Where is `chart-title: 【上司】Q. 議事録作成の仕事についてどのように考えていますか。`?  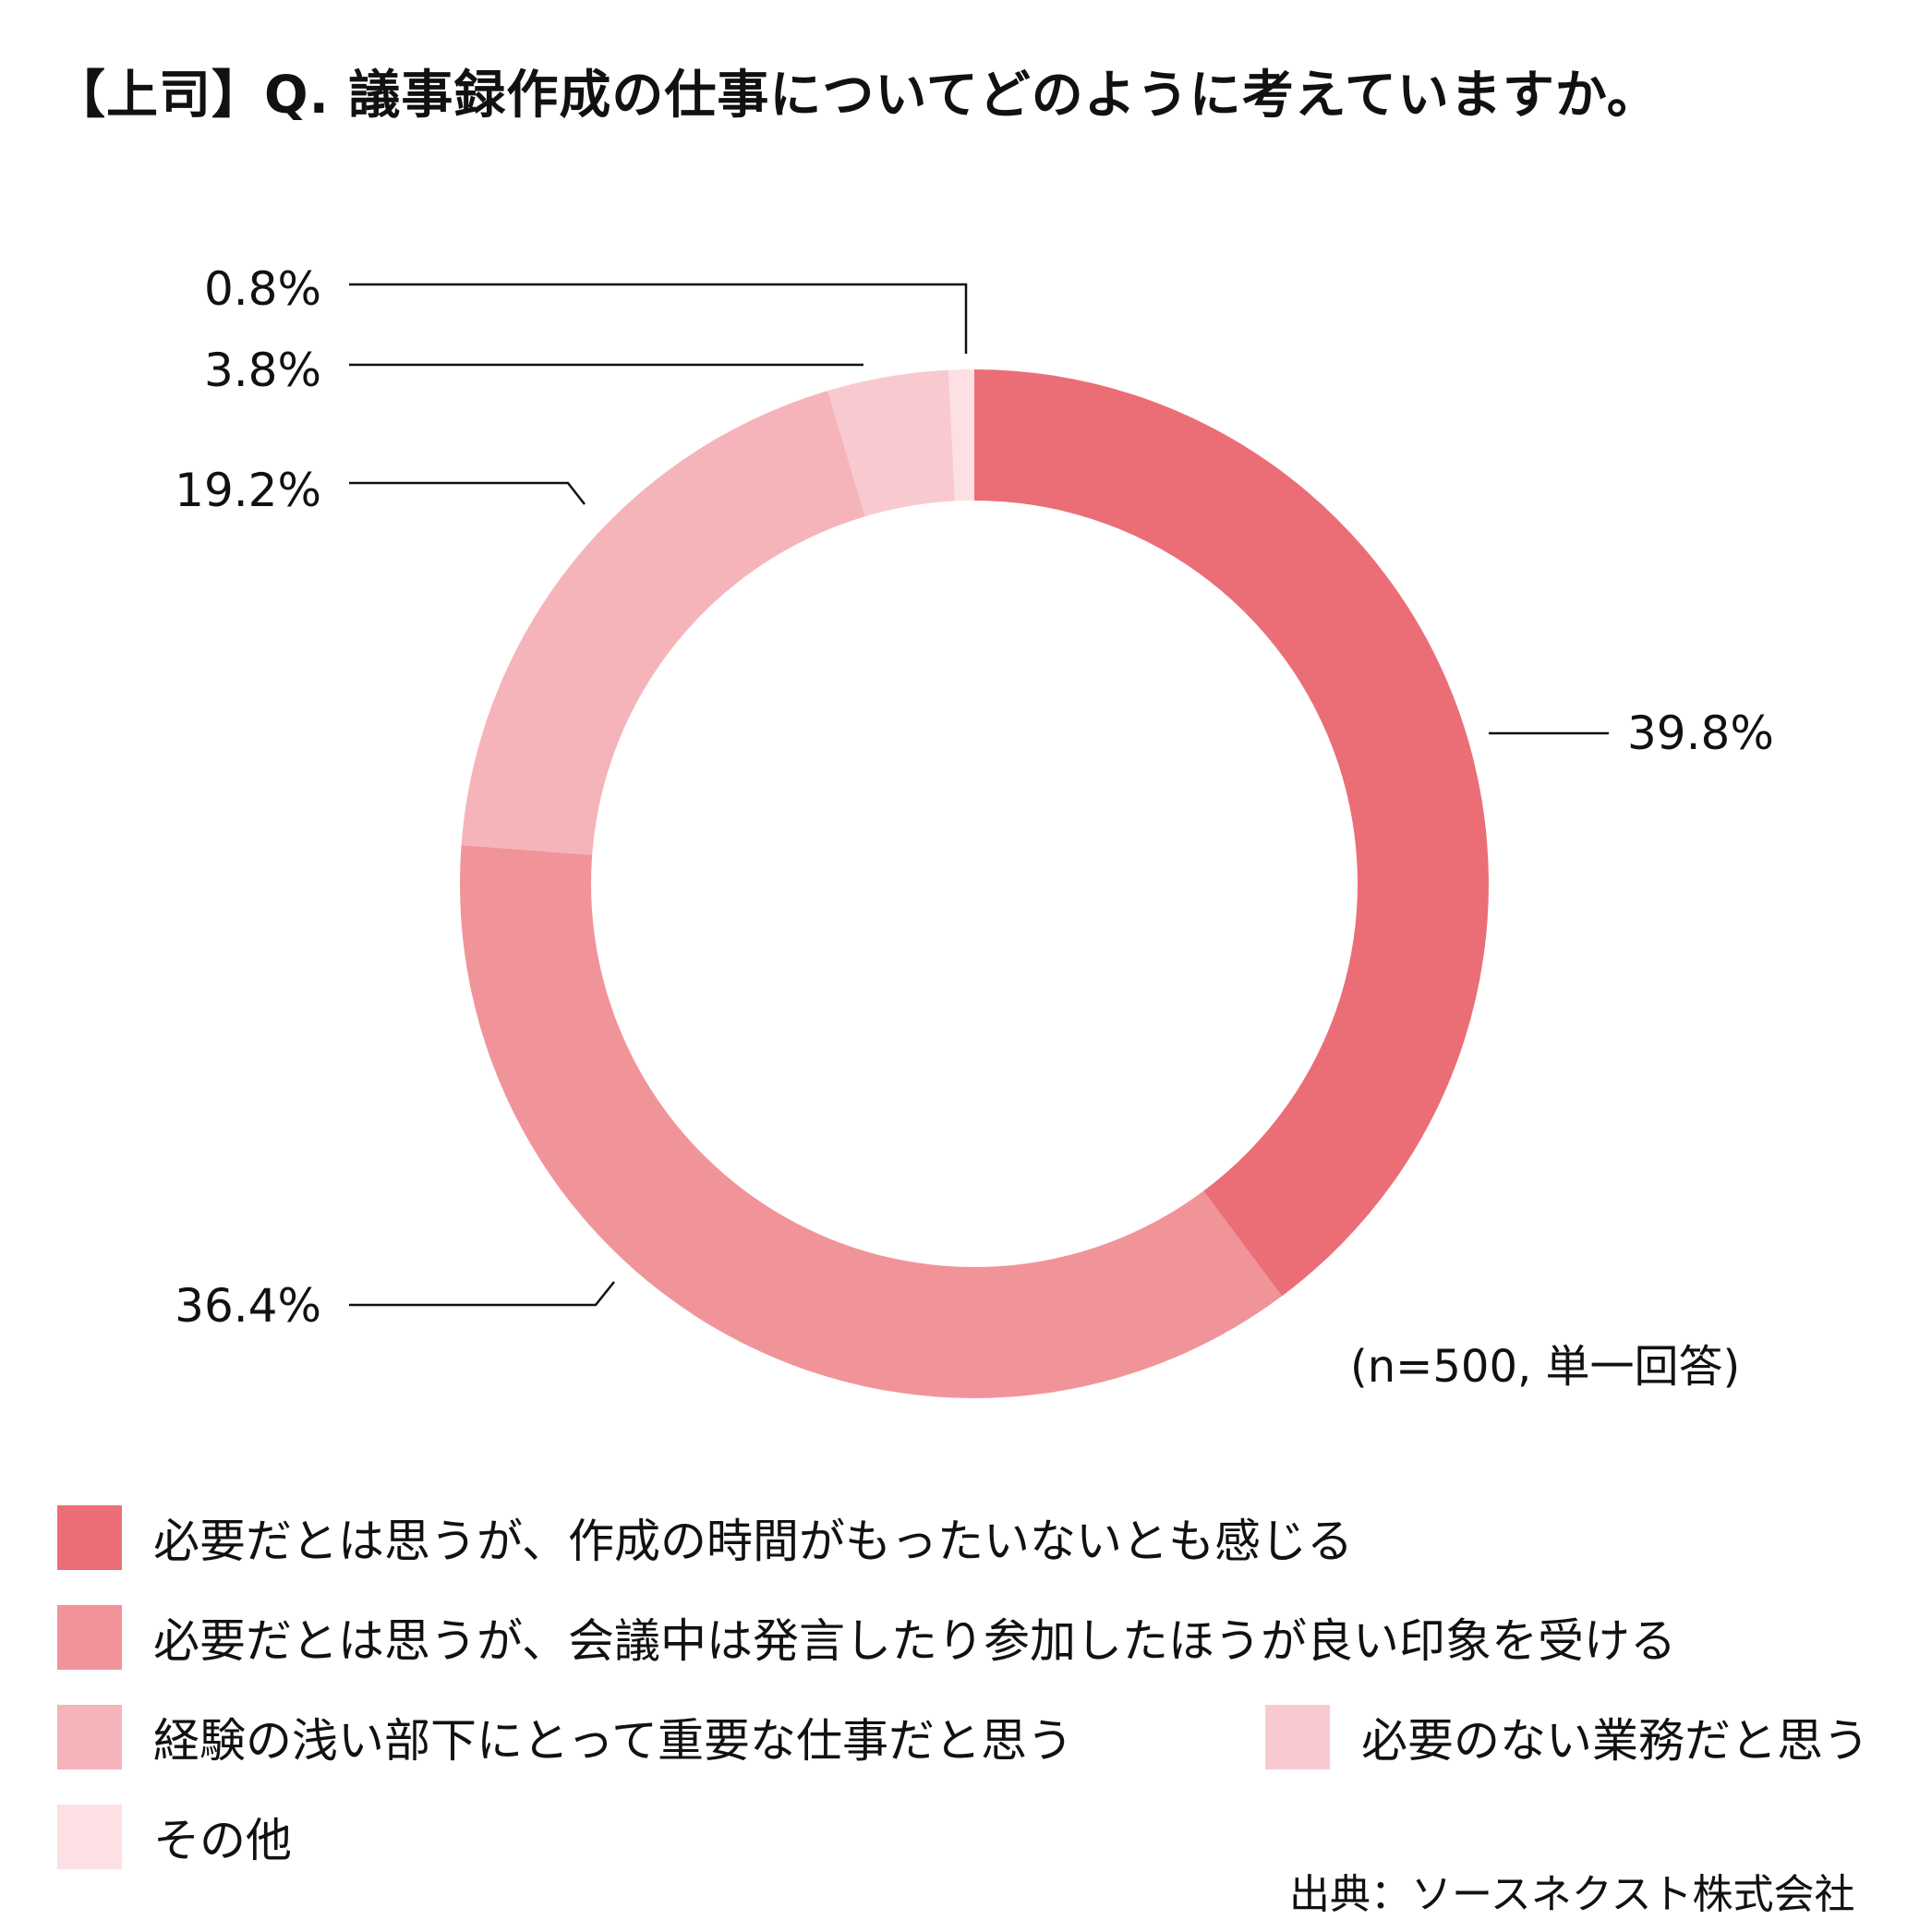 chart-title: 【上司】Q. 議事録作成の仕事についてどのように考えていますか。 is located at coordinates (857, 96).